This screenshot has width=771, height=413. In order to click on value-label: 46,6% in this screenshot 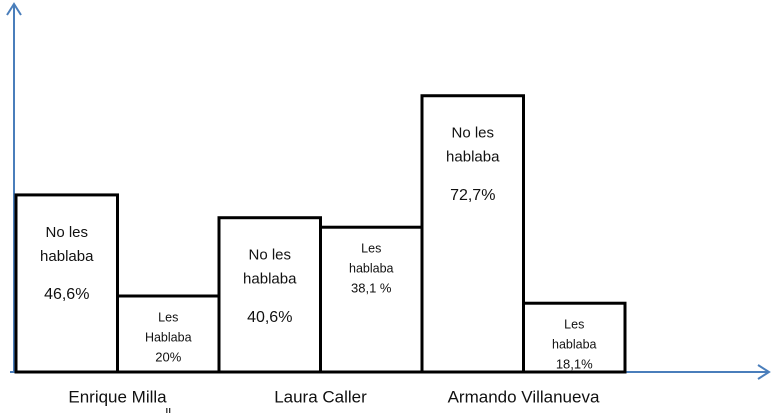, I will do `click(66, 294)`.